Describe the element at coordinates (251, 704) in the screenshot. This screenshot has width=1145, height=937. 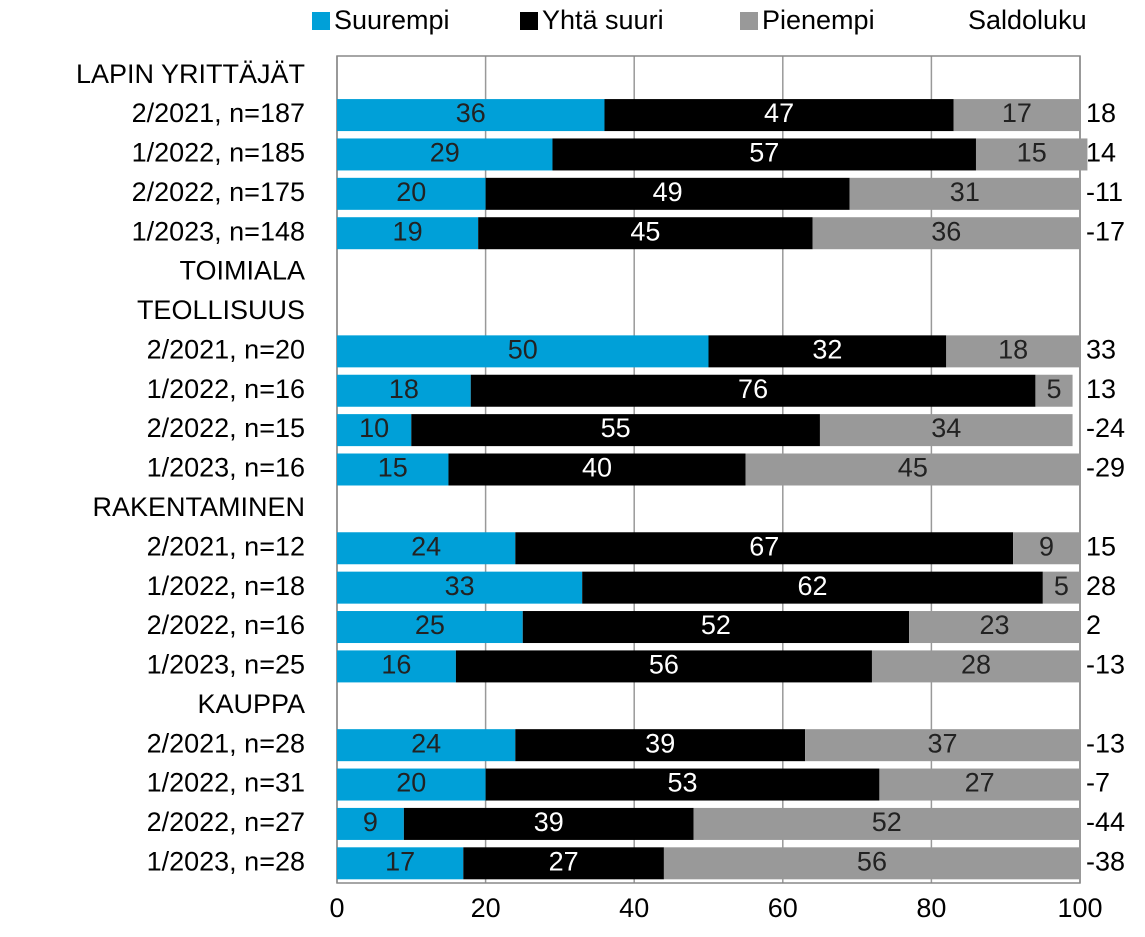
I see `y-tick-label: KAUPPA` at that location.